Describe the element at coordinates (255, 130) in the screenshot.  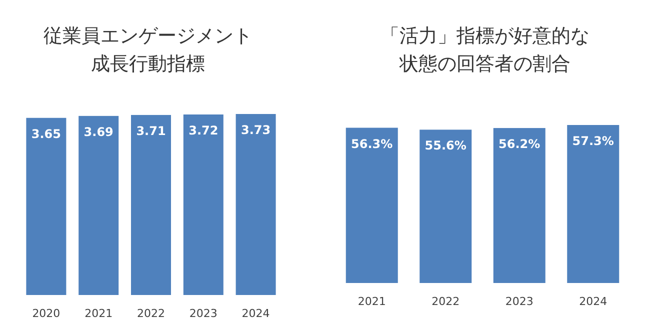
I see `data-label: 3.73` at that location.